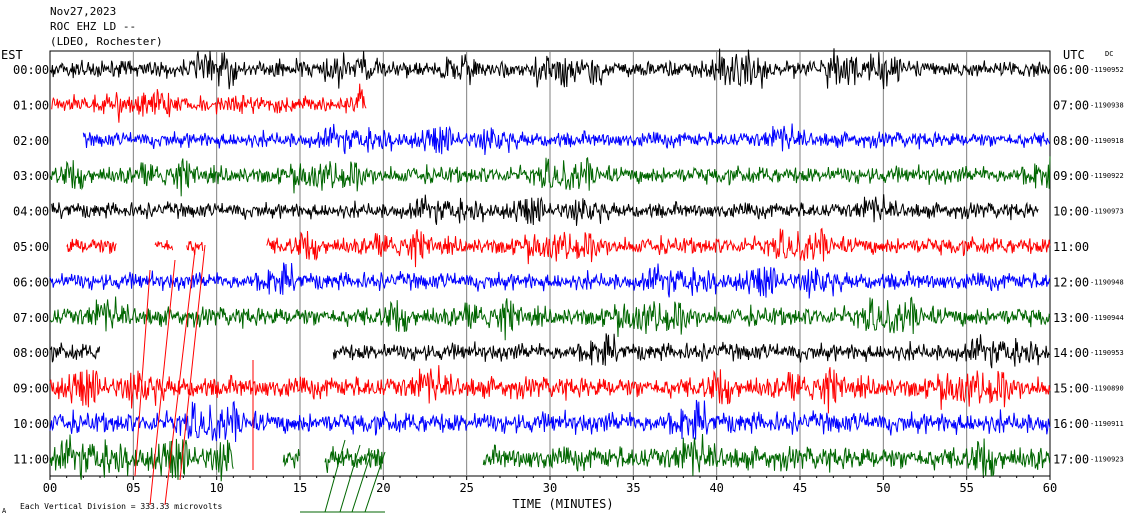 This screenshot has width=1130, height=519. I want to click on utc-label-13:00: 13:00, so click(1071, 318).